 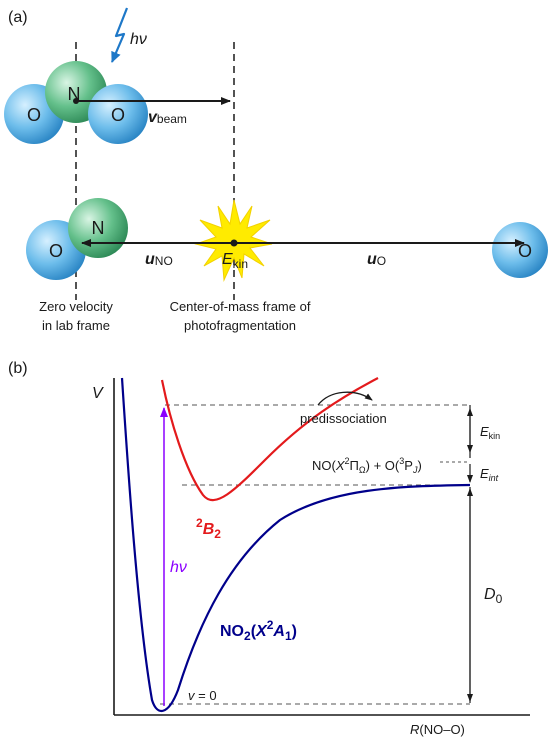 I want to click on no-fragment: O N, so click(x=77, y=239).